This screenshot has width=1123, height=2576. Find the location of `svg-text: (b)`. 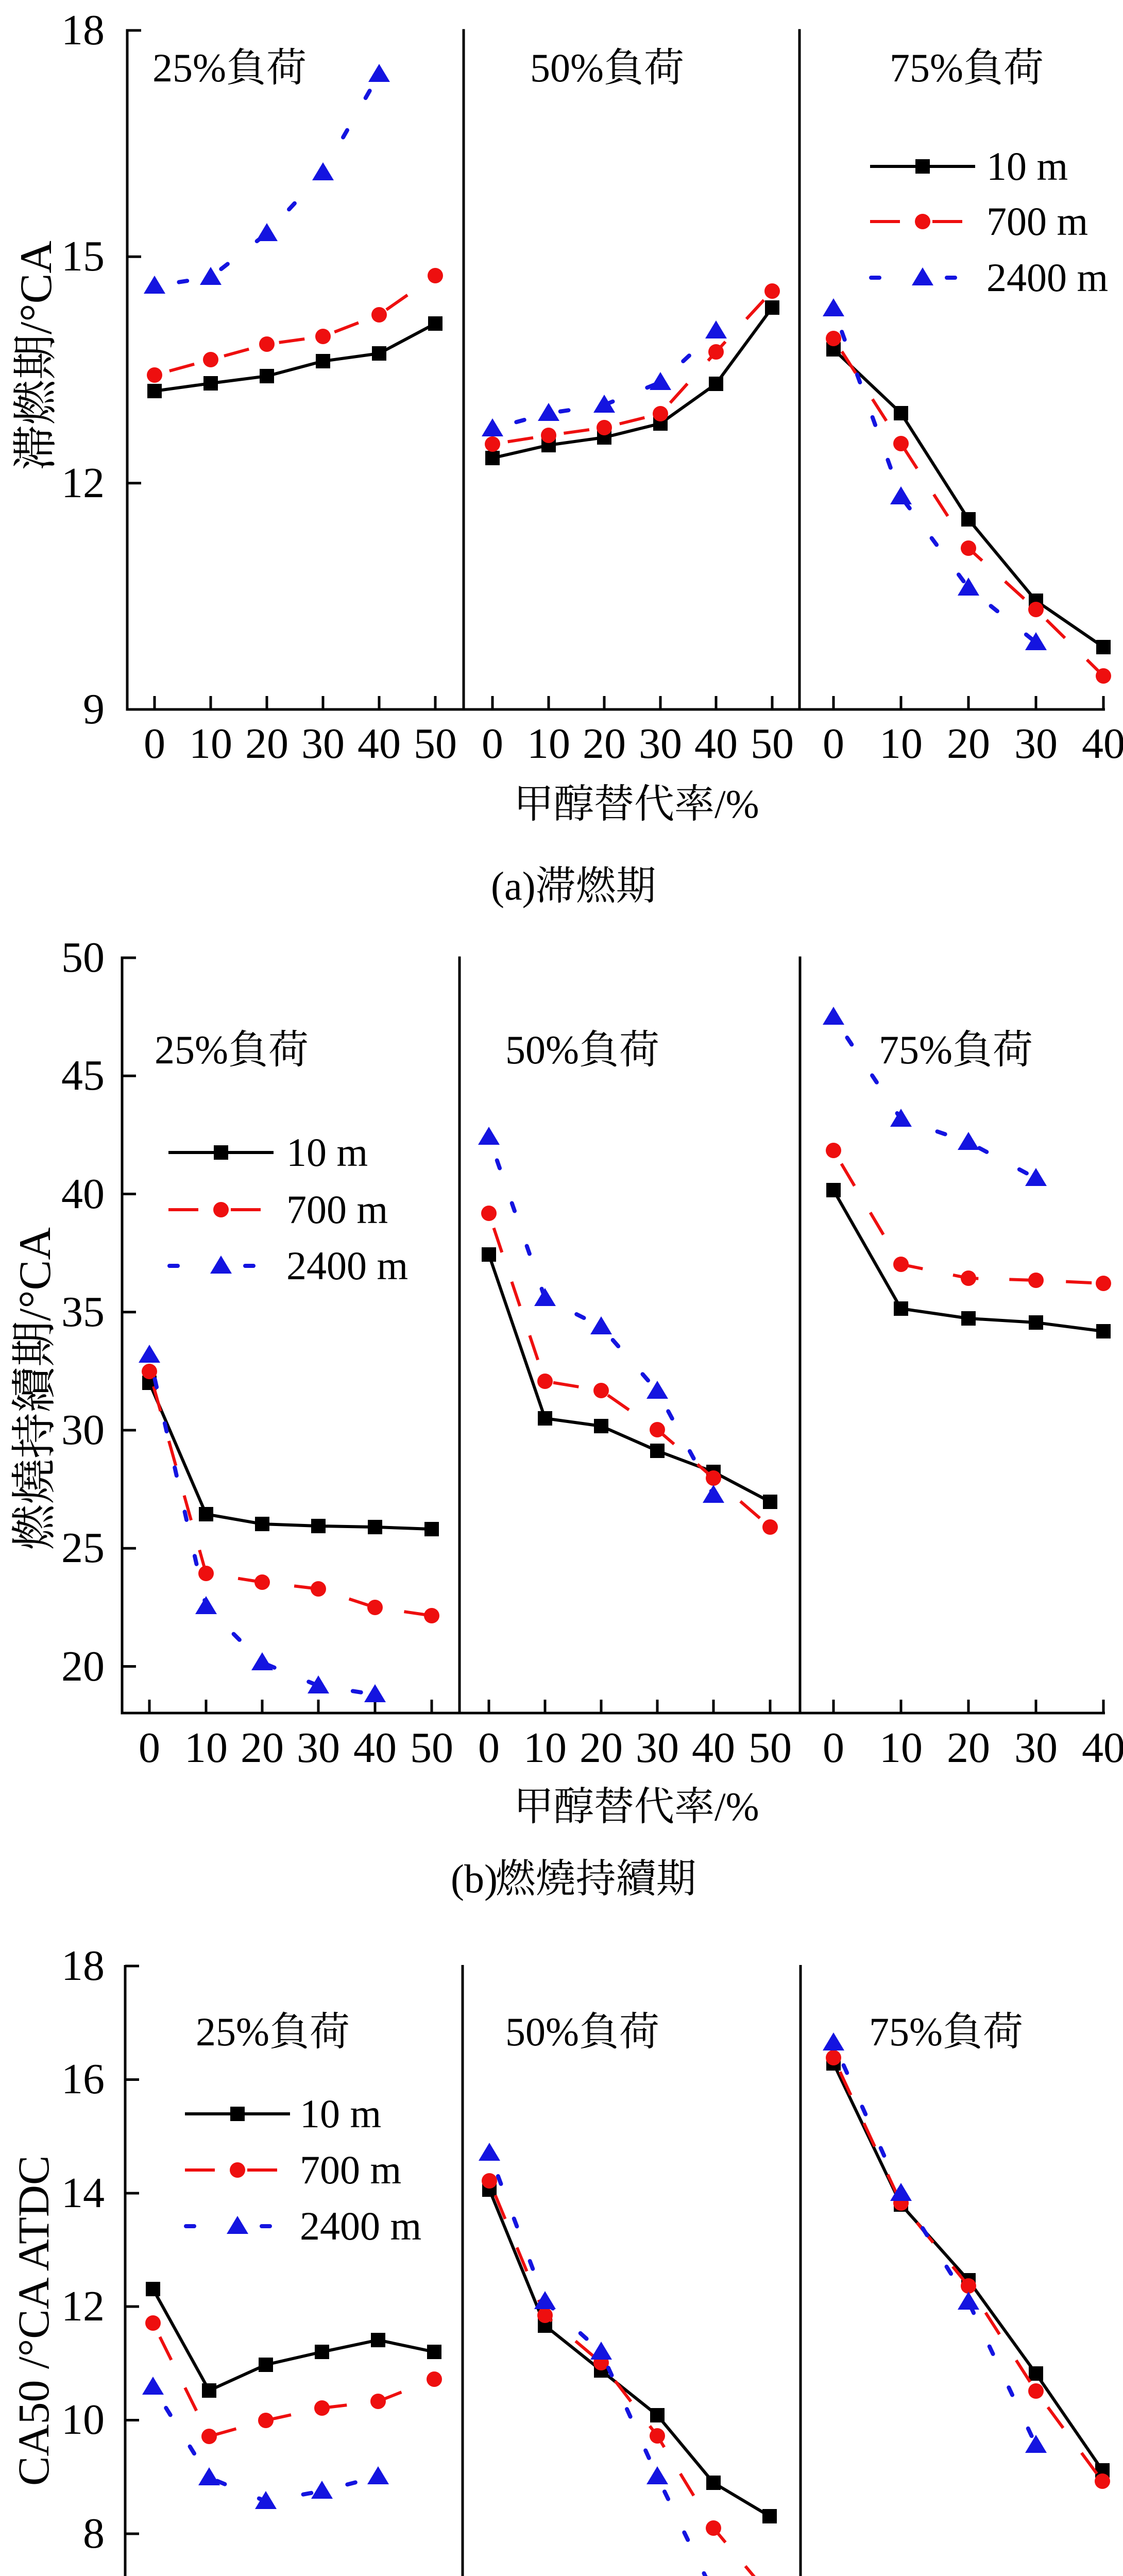

svg-text: (b) is located at coordinates (474, 1878).